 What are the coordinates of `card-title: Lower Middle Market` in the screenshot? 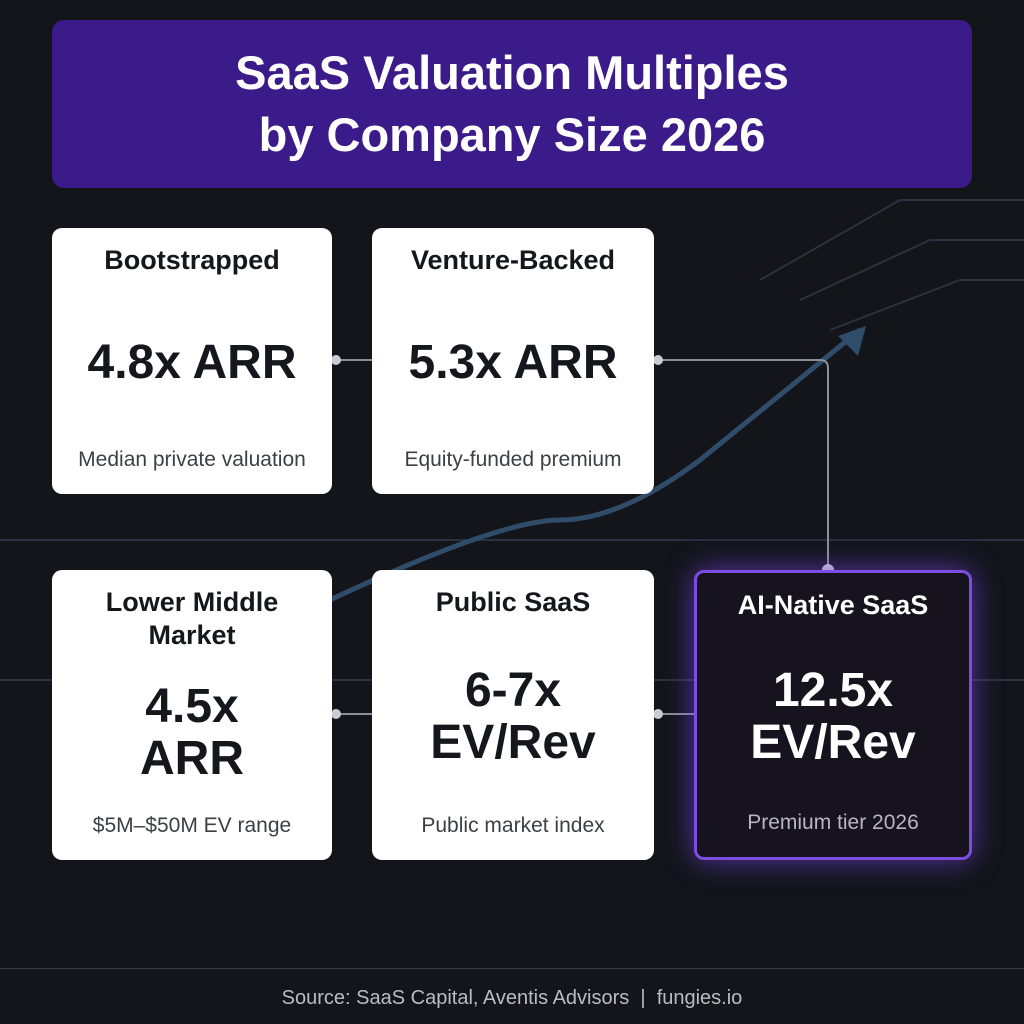 It's located at (192, 618).